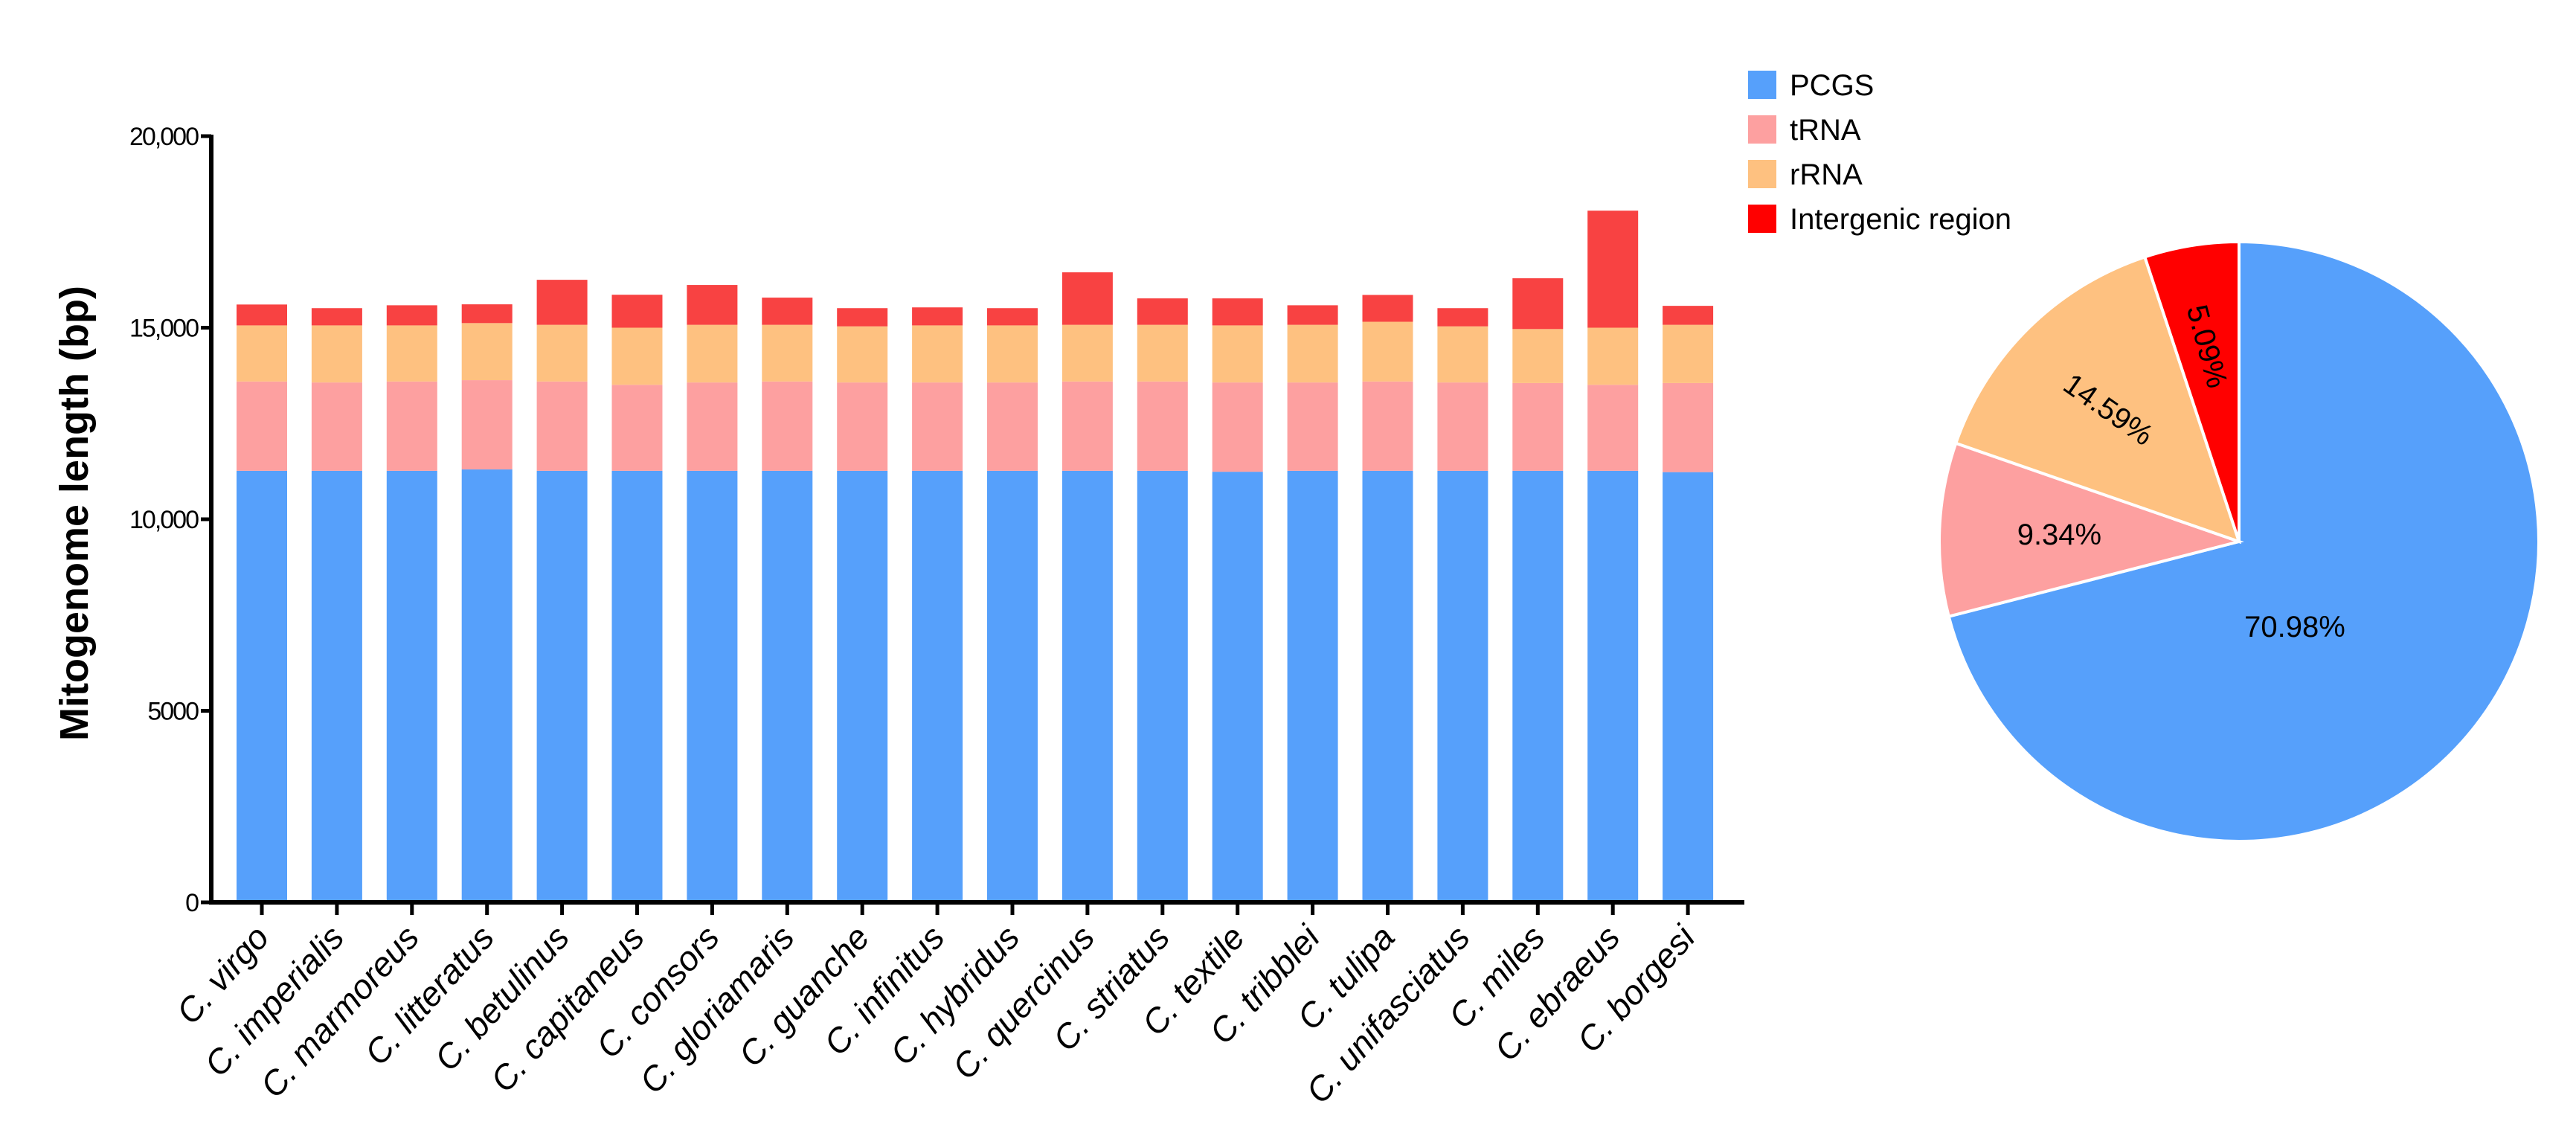 The width and height of the screenshot is (2576, 1130). What do you see at coordinates (192, 903) in the screenshot?
I see `y-tick-label: 0` at bounding box center [192, 903].